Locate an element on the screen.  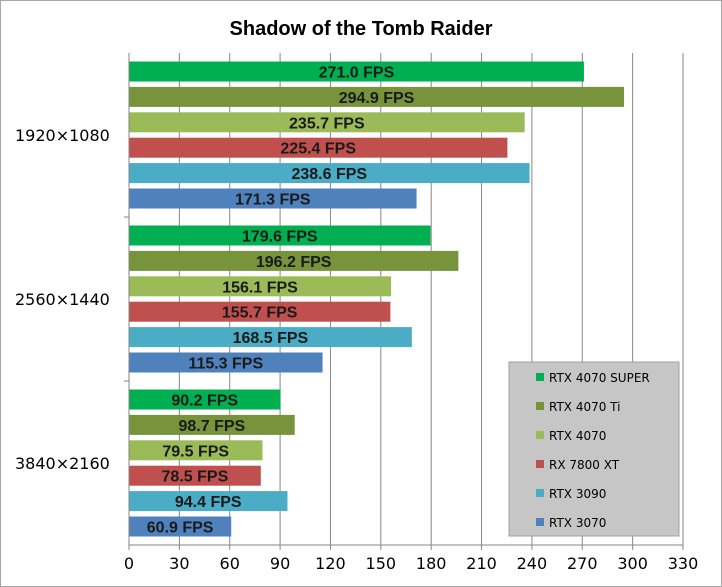
data-label: 238.6 FPS is located at coordinates (329, 174).